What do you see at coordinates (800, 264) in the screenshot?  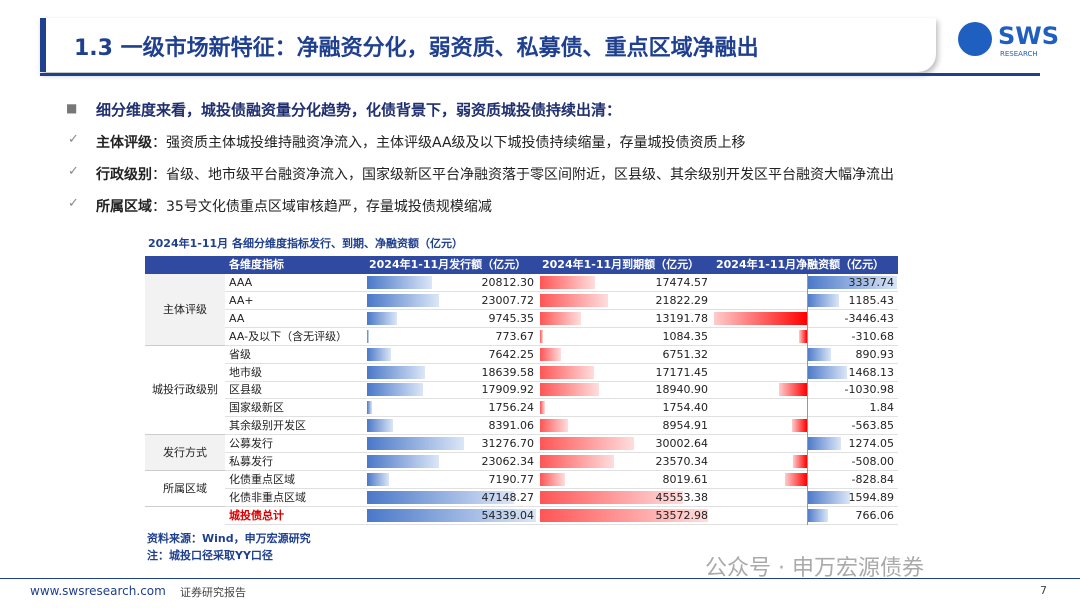 I see `column-header: 2024年1-11月净融资额（亿元）` at bounding box center [800, 264].